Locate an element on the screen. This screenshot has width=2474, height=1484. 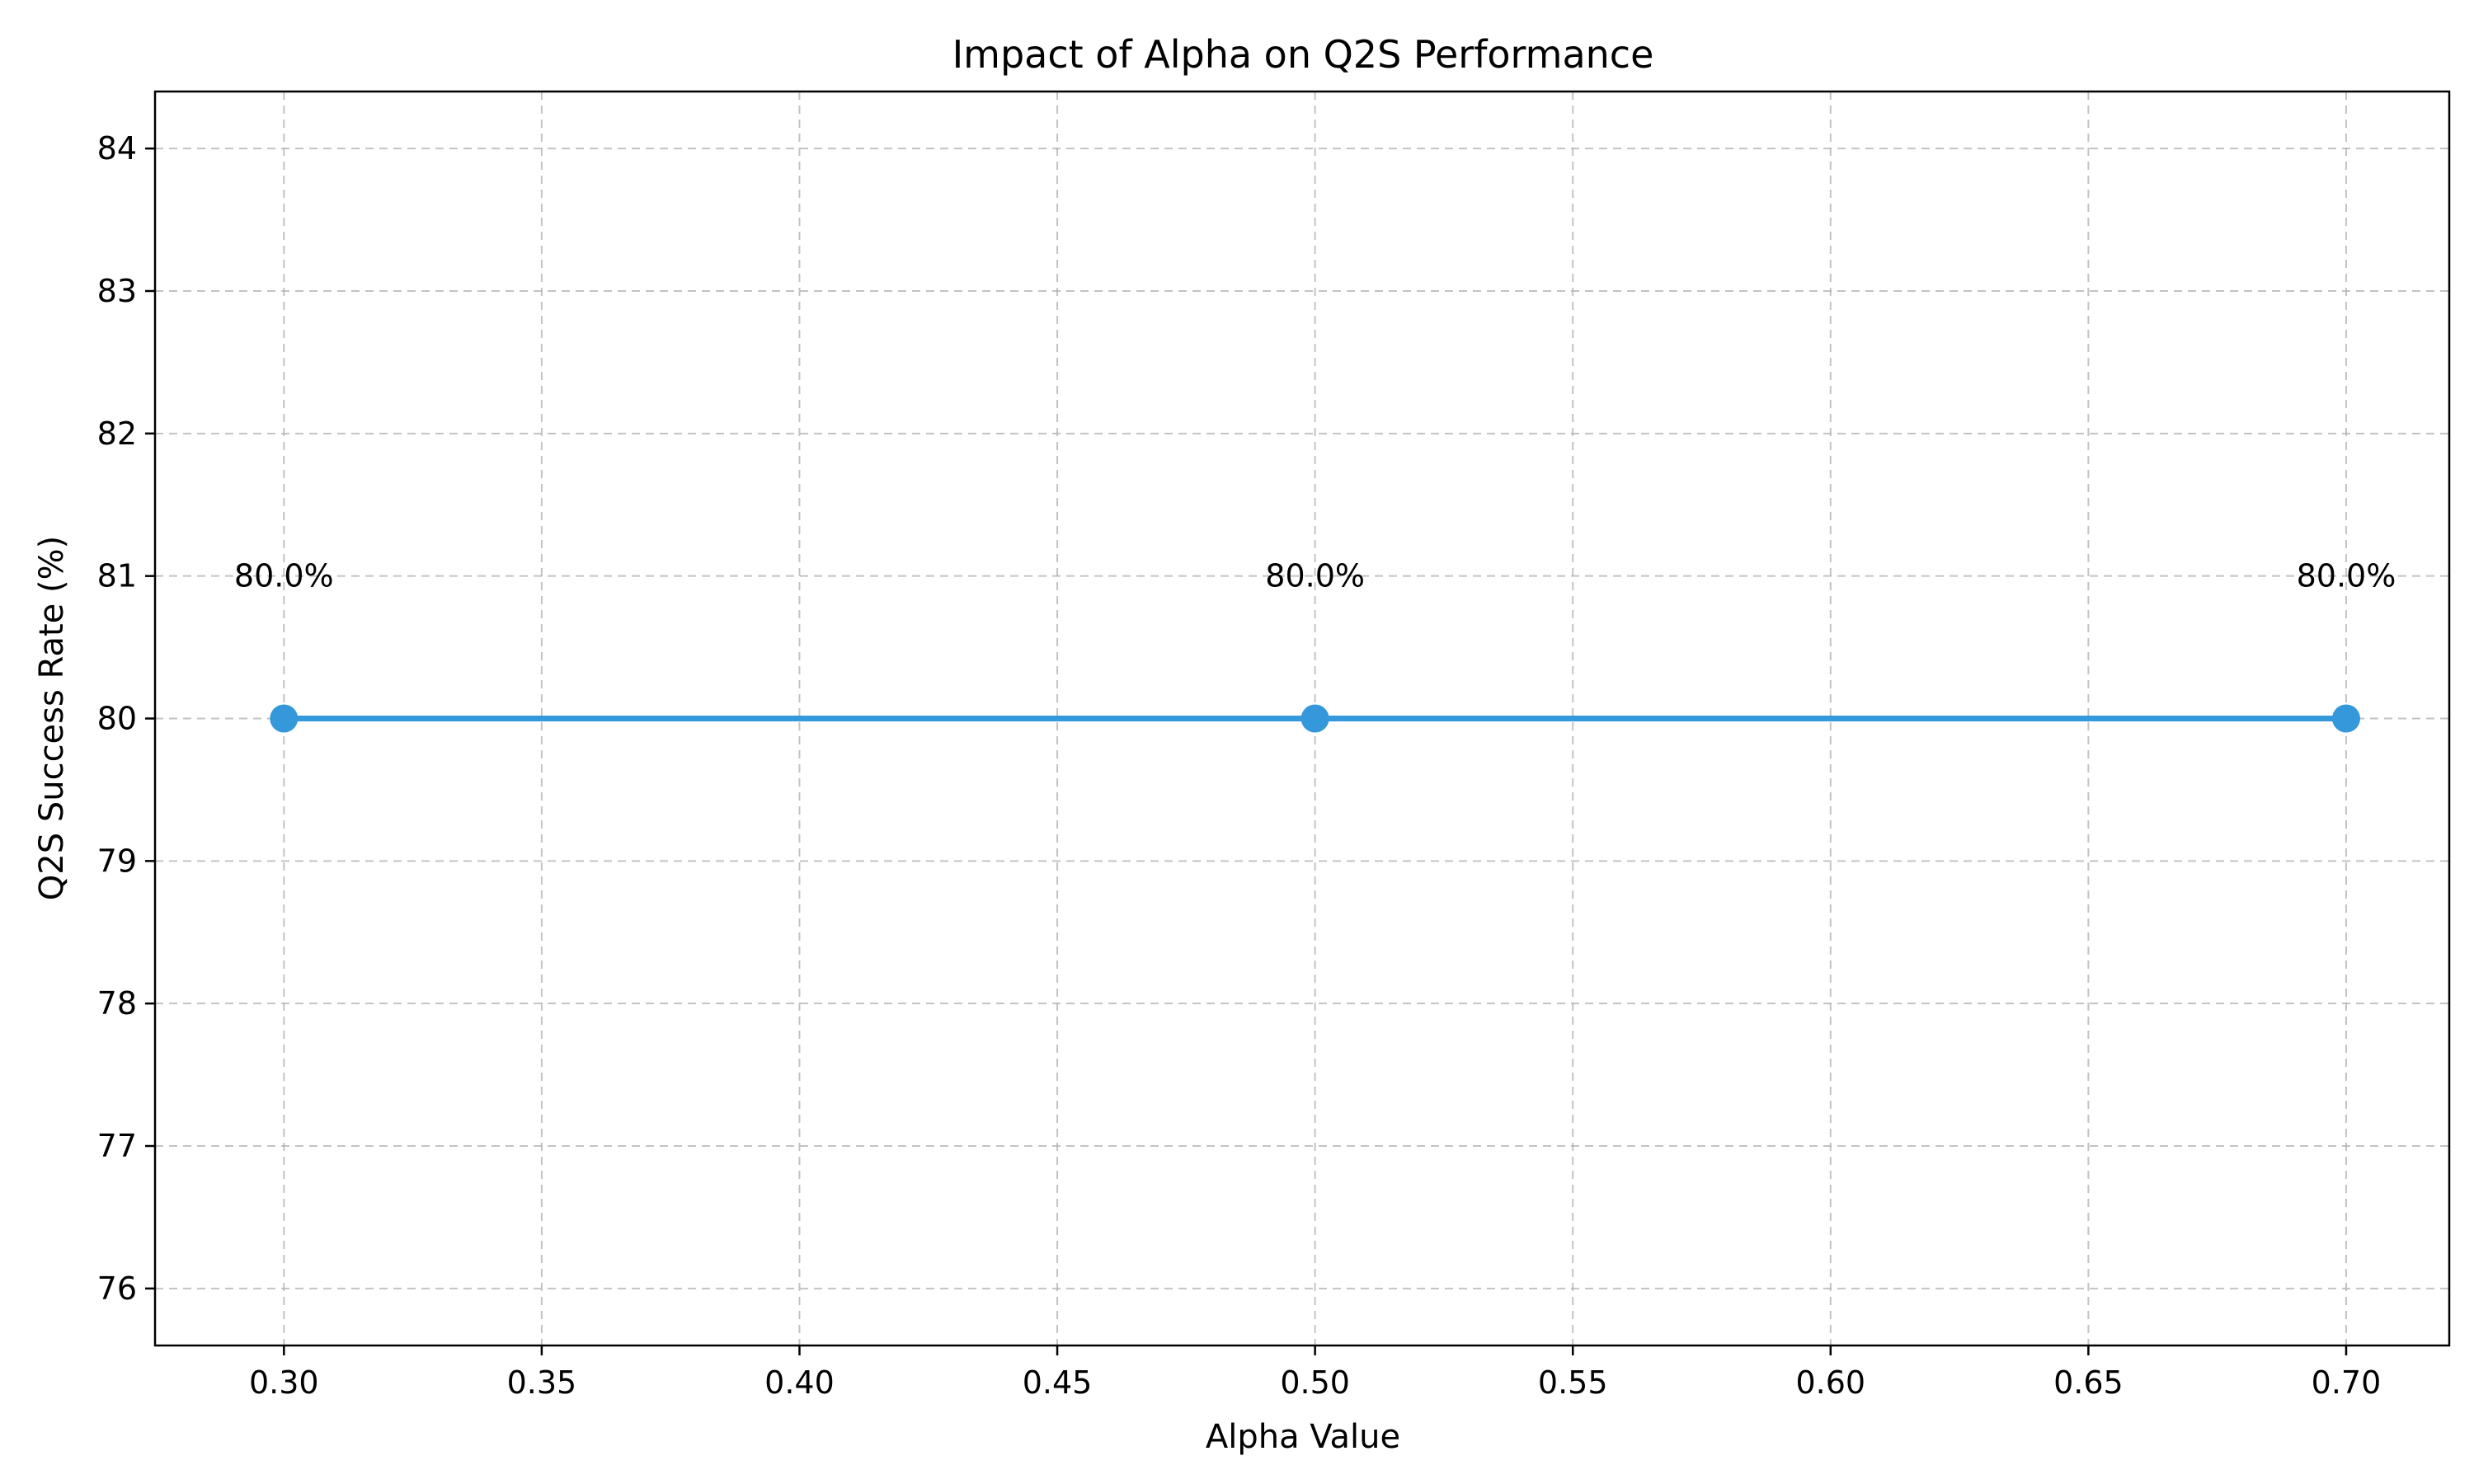
y-tick-label: 80 is located at coordinates (117, 719).